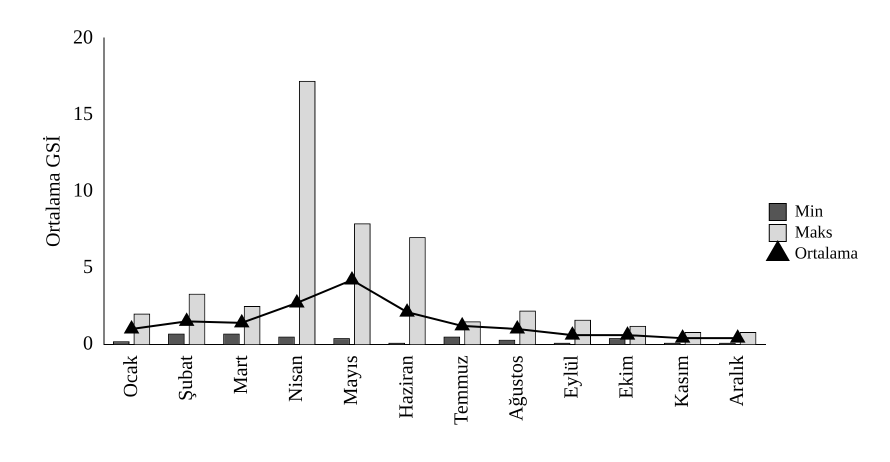 The width and height of the screenshot is (890, 462). I want to click on legend-label: Min, so click(809, 210).